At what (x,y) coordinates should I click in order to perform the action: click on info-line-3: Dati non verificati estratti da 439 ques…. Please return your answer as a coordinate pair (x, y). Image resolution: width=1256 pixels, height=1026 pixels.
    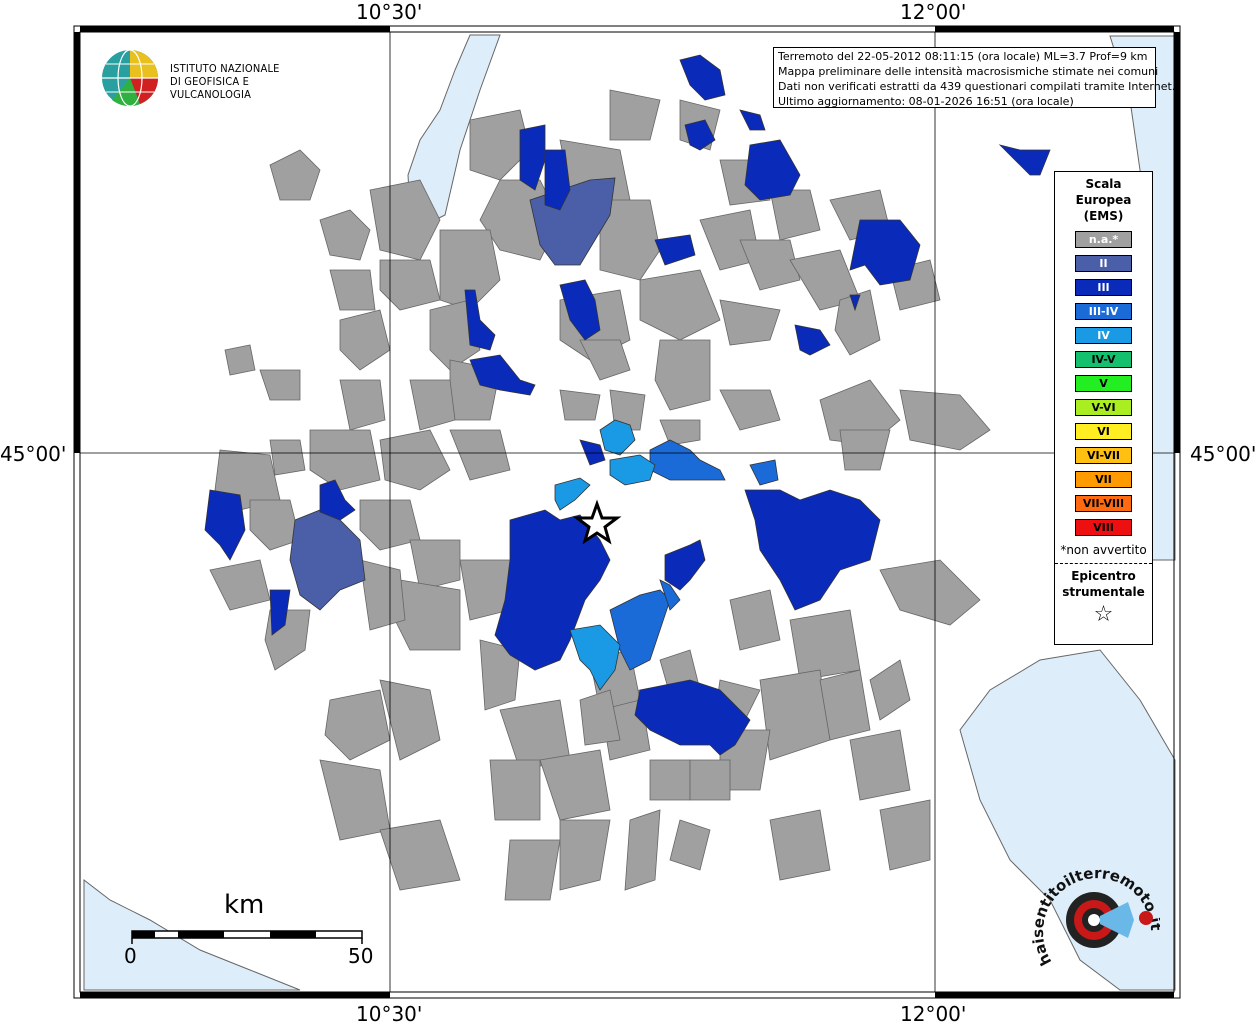
    Looking at the image, I should click on (977, 86).